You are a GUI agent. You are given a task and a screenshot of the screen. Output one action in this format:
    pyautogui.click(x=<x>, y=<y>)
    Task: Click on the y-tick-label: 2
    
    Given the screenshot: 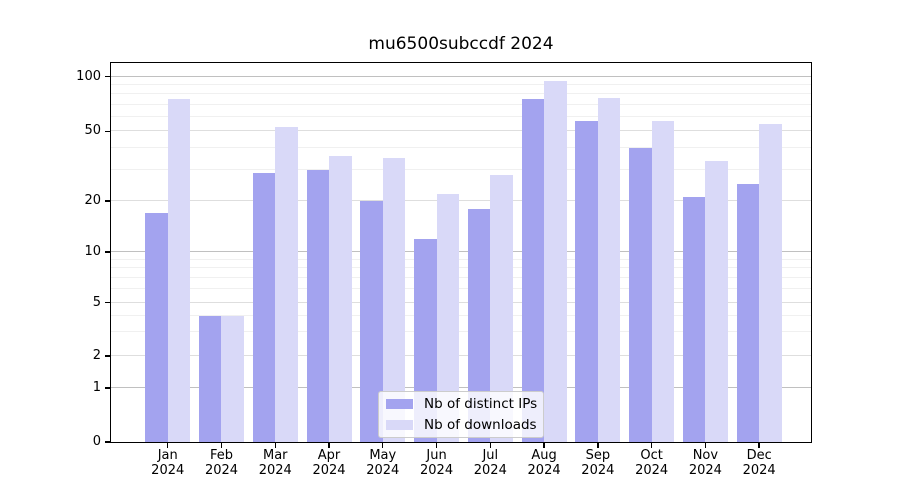 What is the action you would take?
    pyautogui.click(x=96, y=356)
    